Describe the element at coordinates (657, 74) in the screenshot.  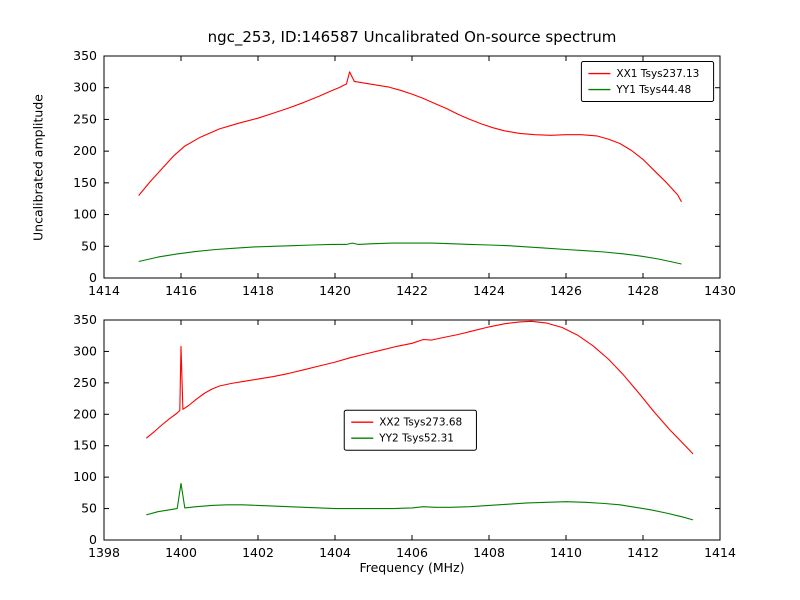
I see `legend-label: XX1 Tsys237.13` at that location.